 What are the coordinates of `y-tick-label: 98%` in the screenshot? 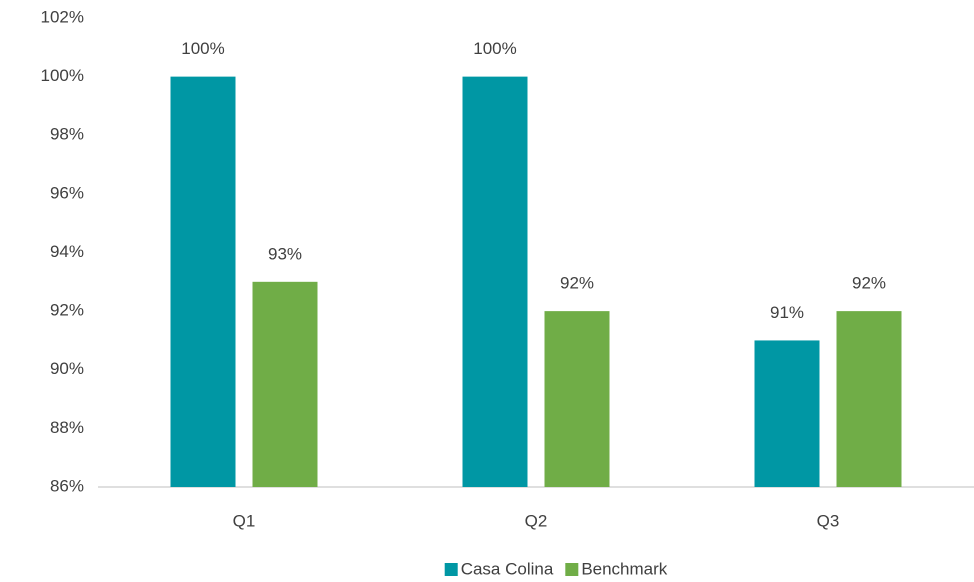 It's located at (67, 134).